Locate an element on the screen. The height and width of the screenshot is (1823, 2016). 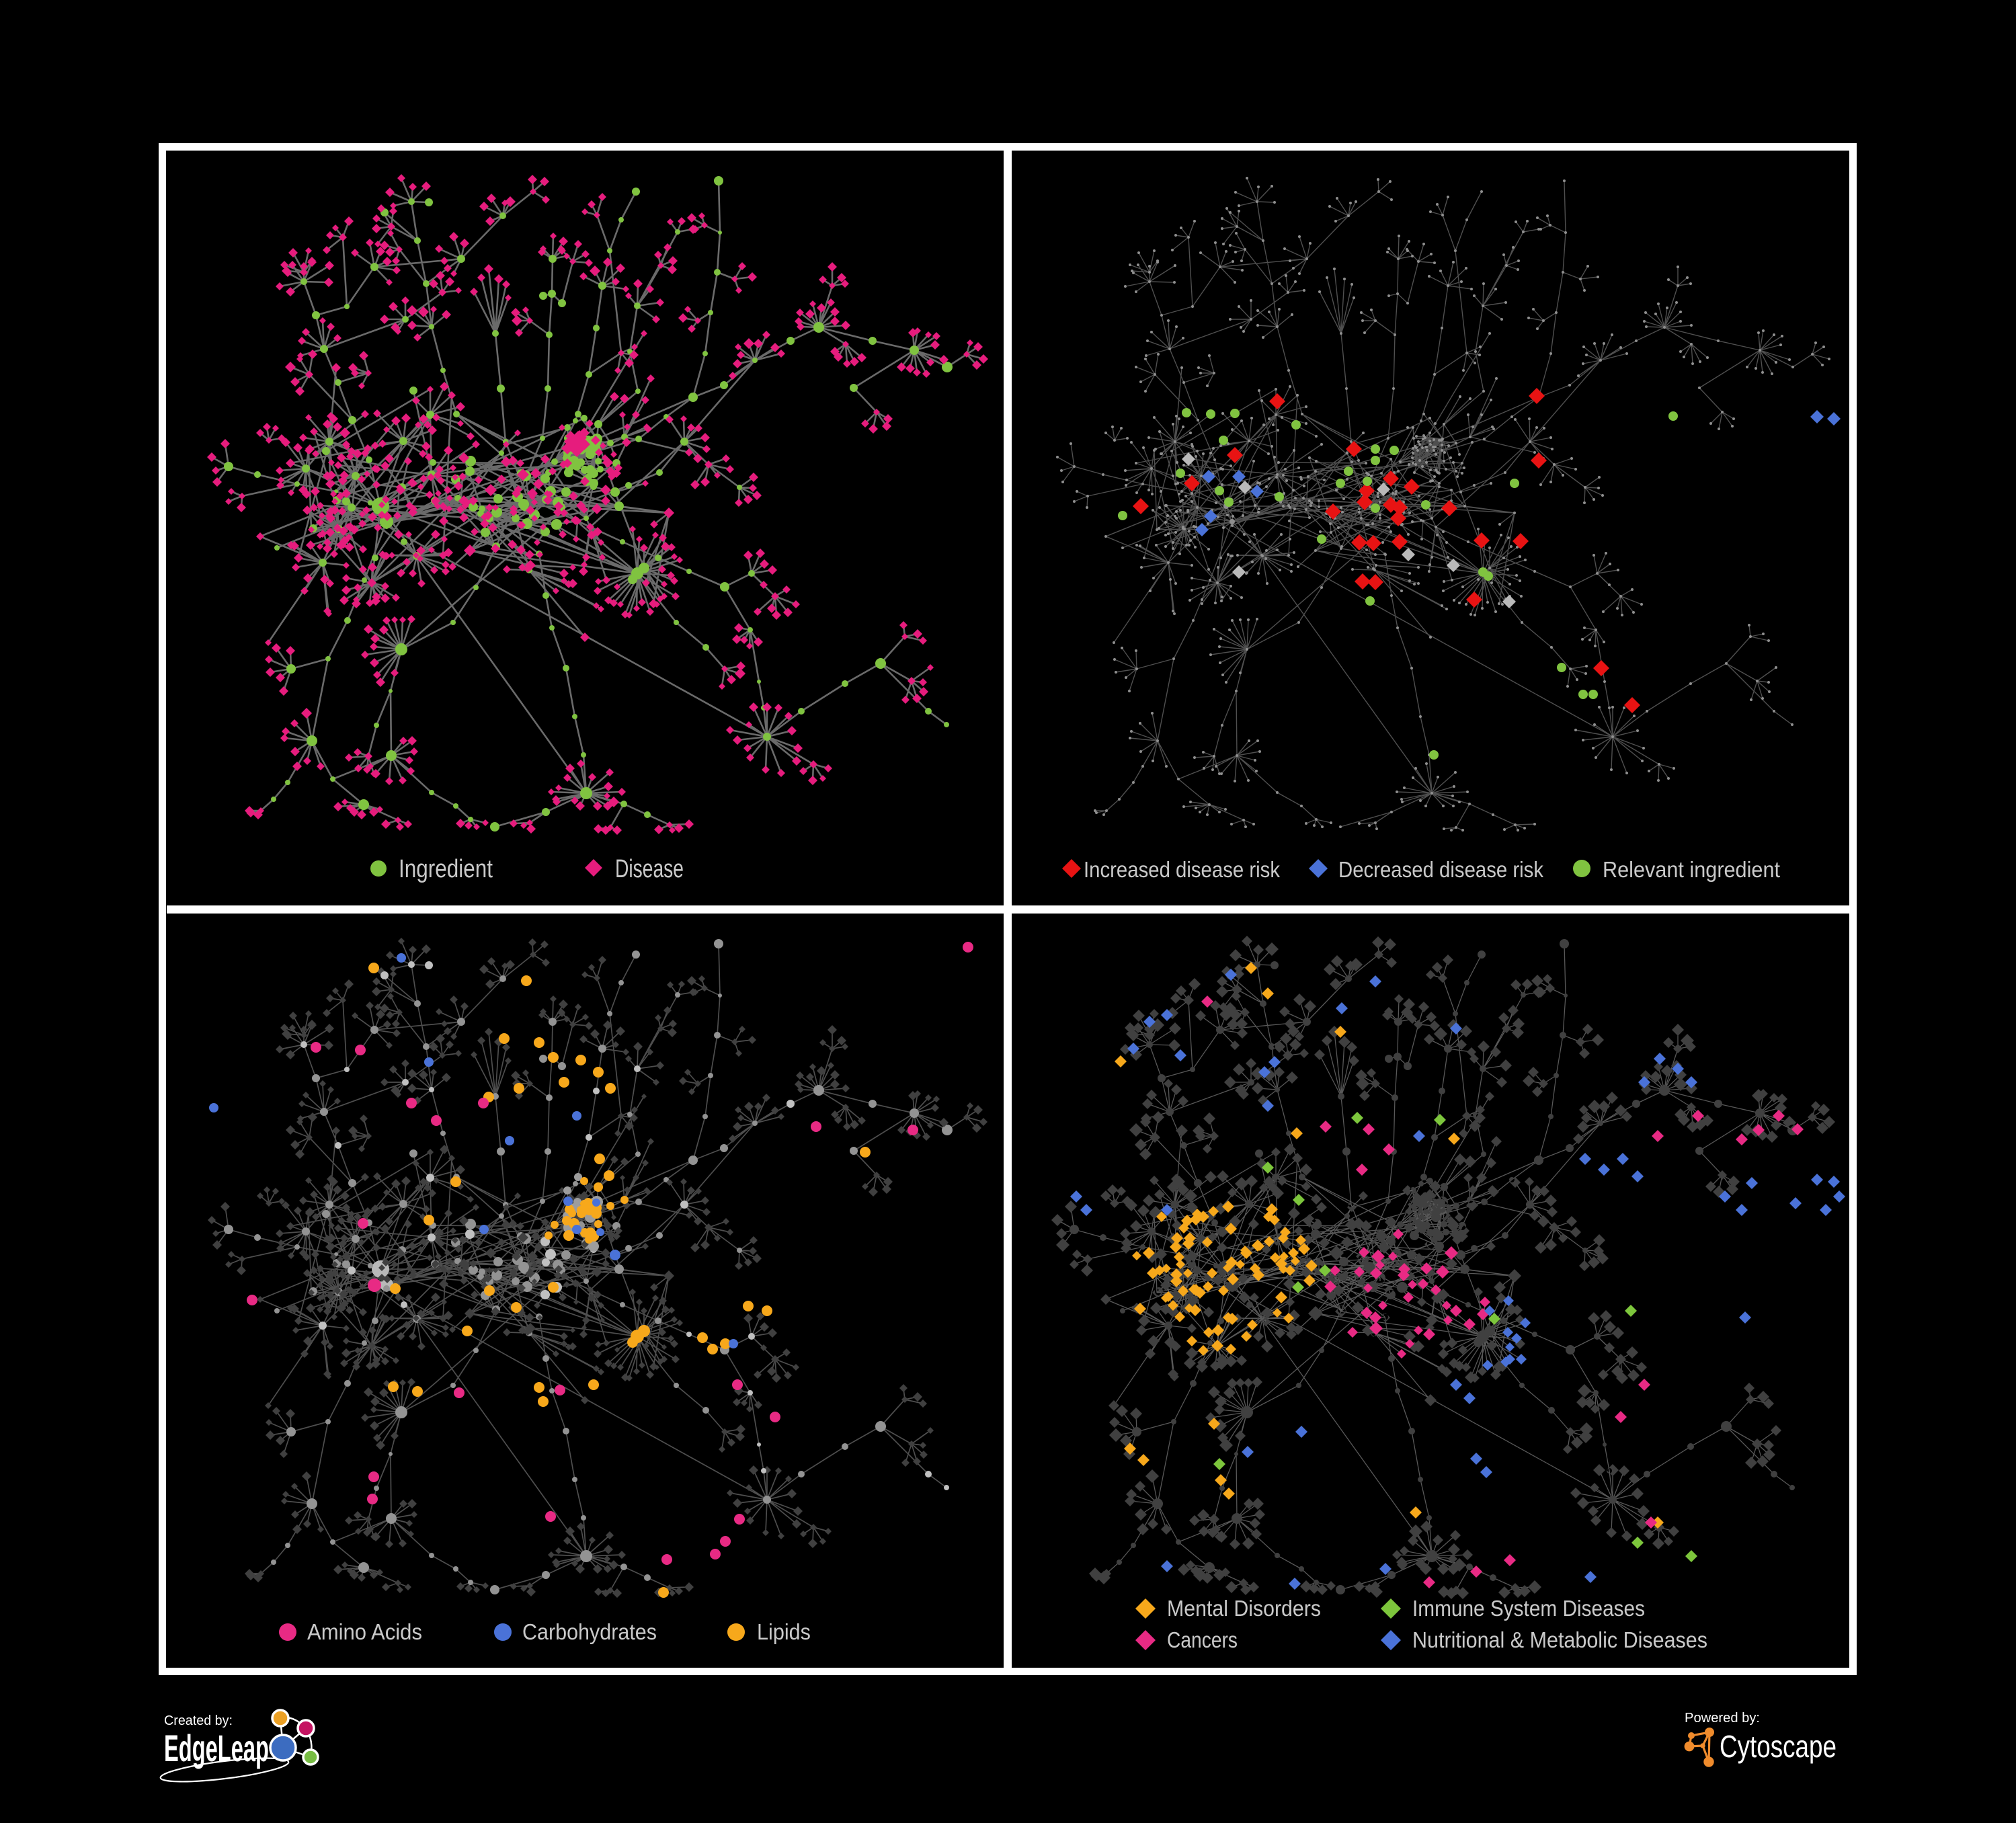
svg-text: Powered by: is located at coordinates (1722, 1719).